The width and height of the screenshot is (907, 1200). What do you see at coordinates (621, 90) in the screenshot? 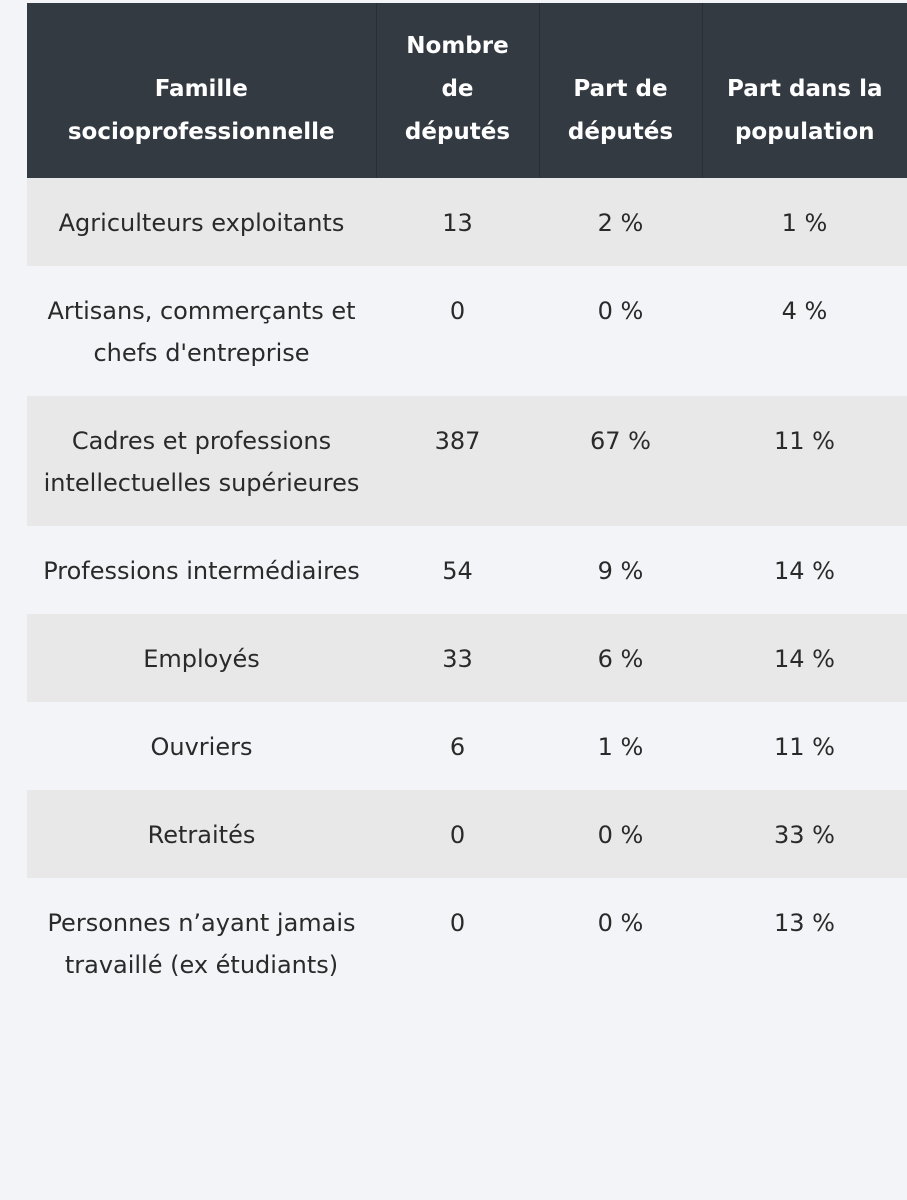
I see `header-cell: Part de députés` at bounding box center [621, 90].